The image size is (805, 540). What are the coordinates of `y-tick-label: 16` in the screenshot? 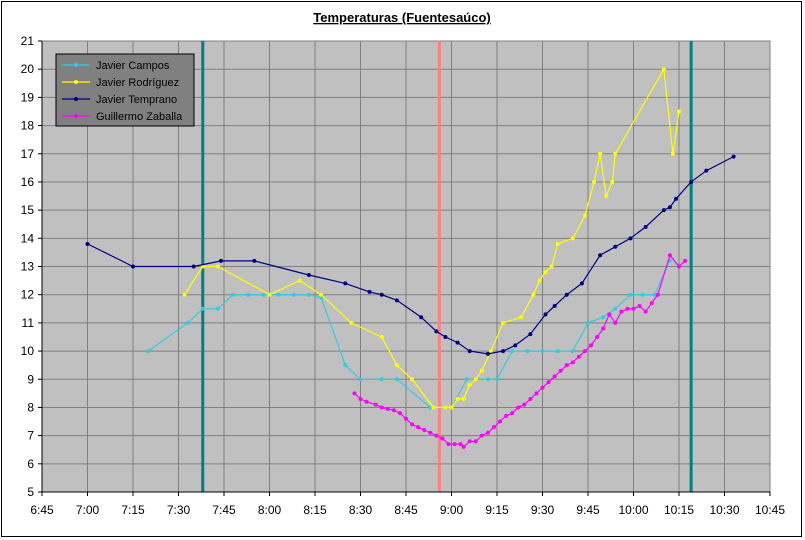 It's located at (28, 182).